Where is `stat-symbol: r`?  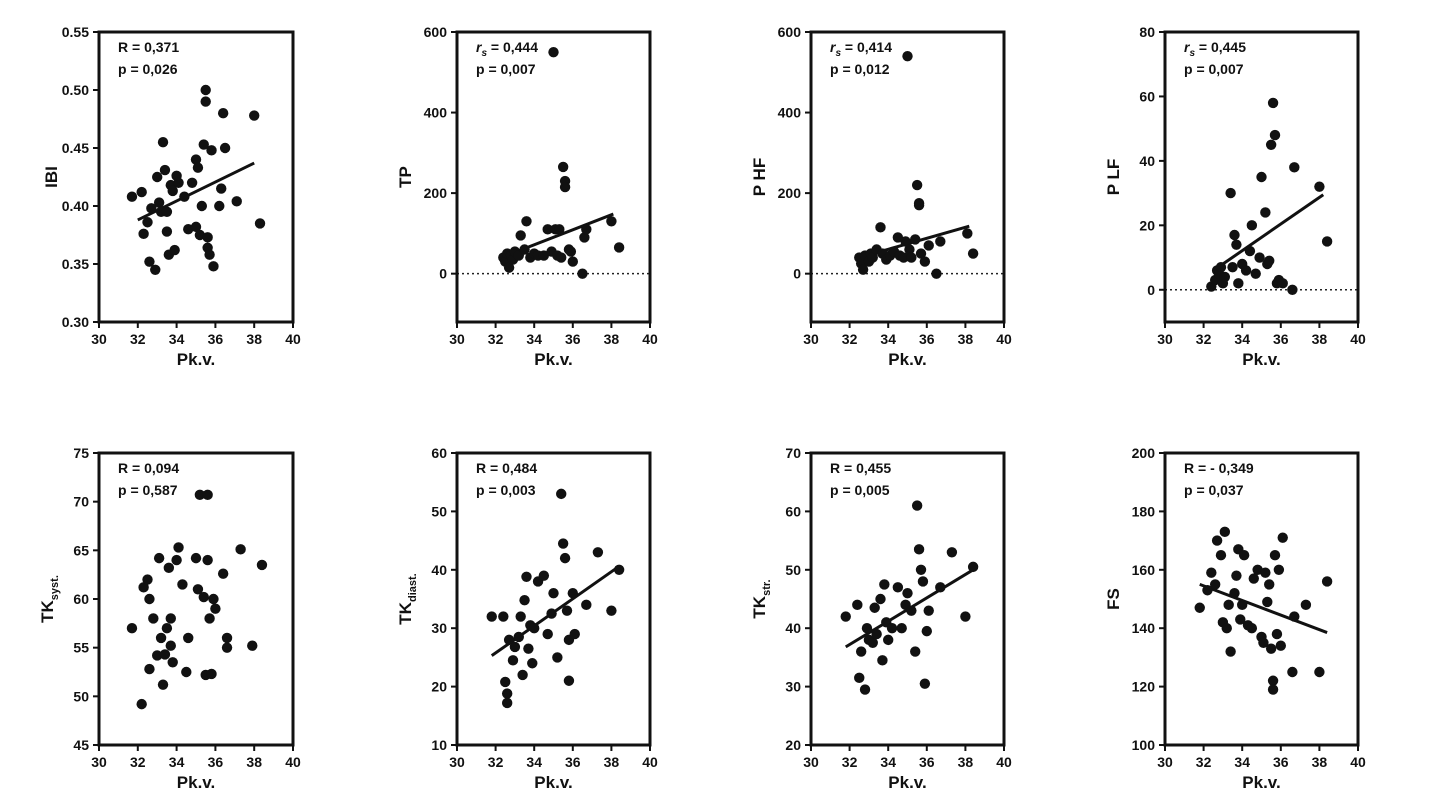
stat-symbol: r is located at coordinates (479, 47).